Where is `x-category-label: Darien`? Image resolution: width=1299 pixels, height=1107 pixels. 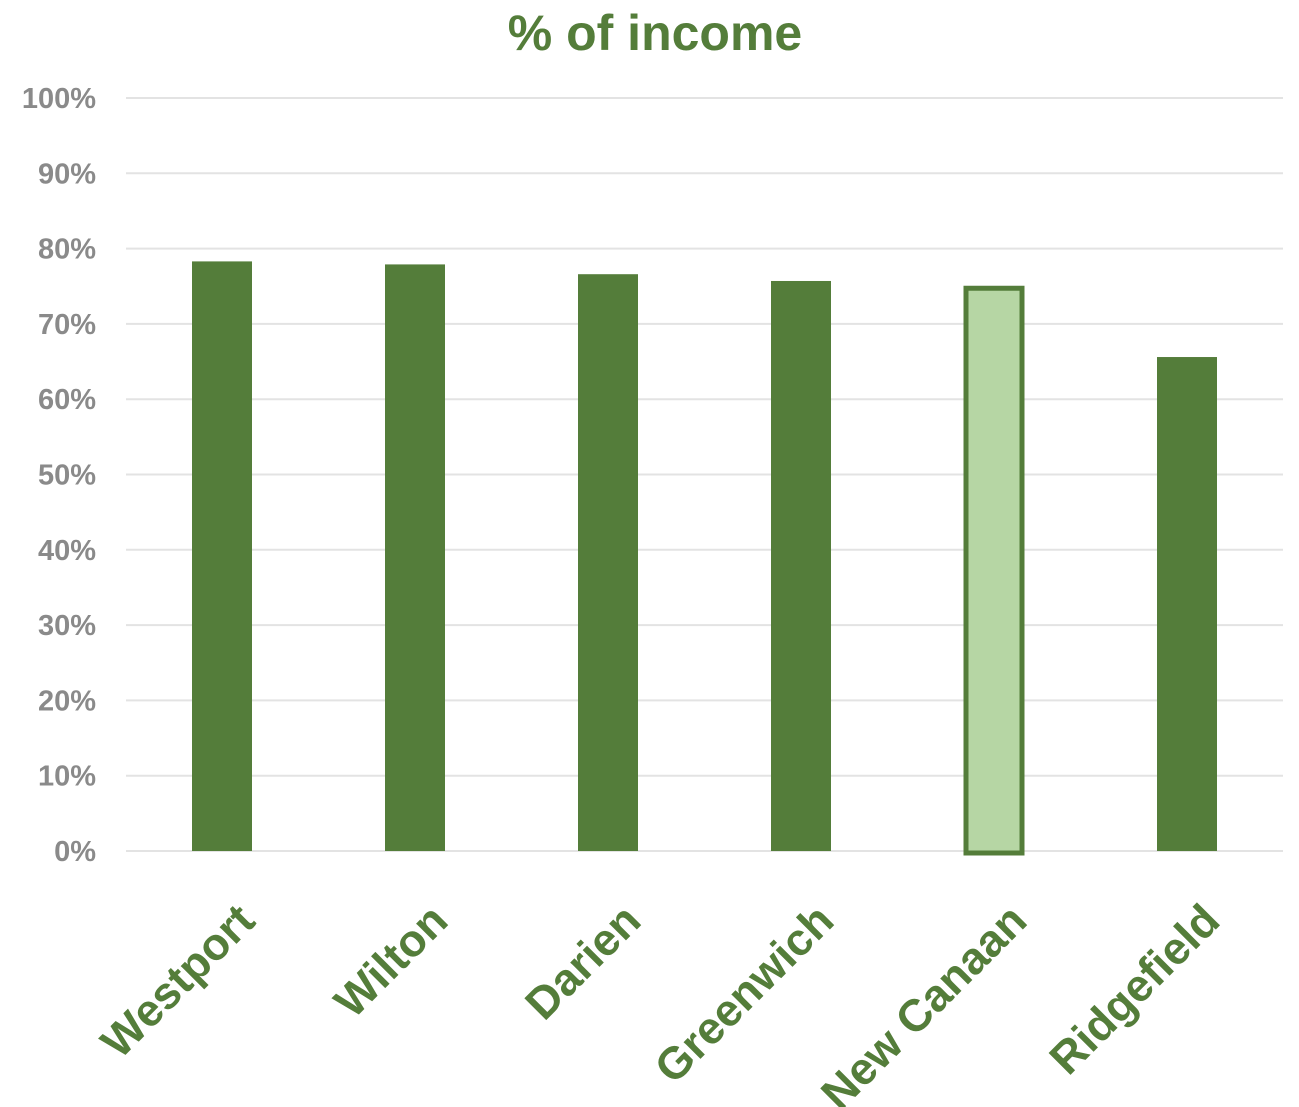
x-category-label: Darien is located at coordinates (582, 961).